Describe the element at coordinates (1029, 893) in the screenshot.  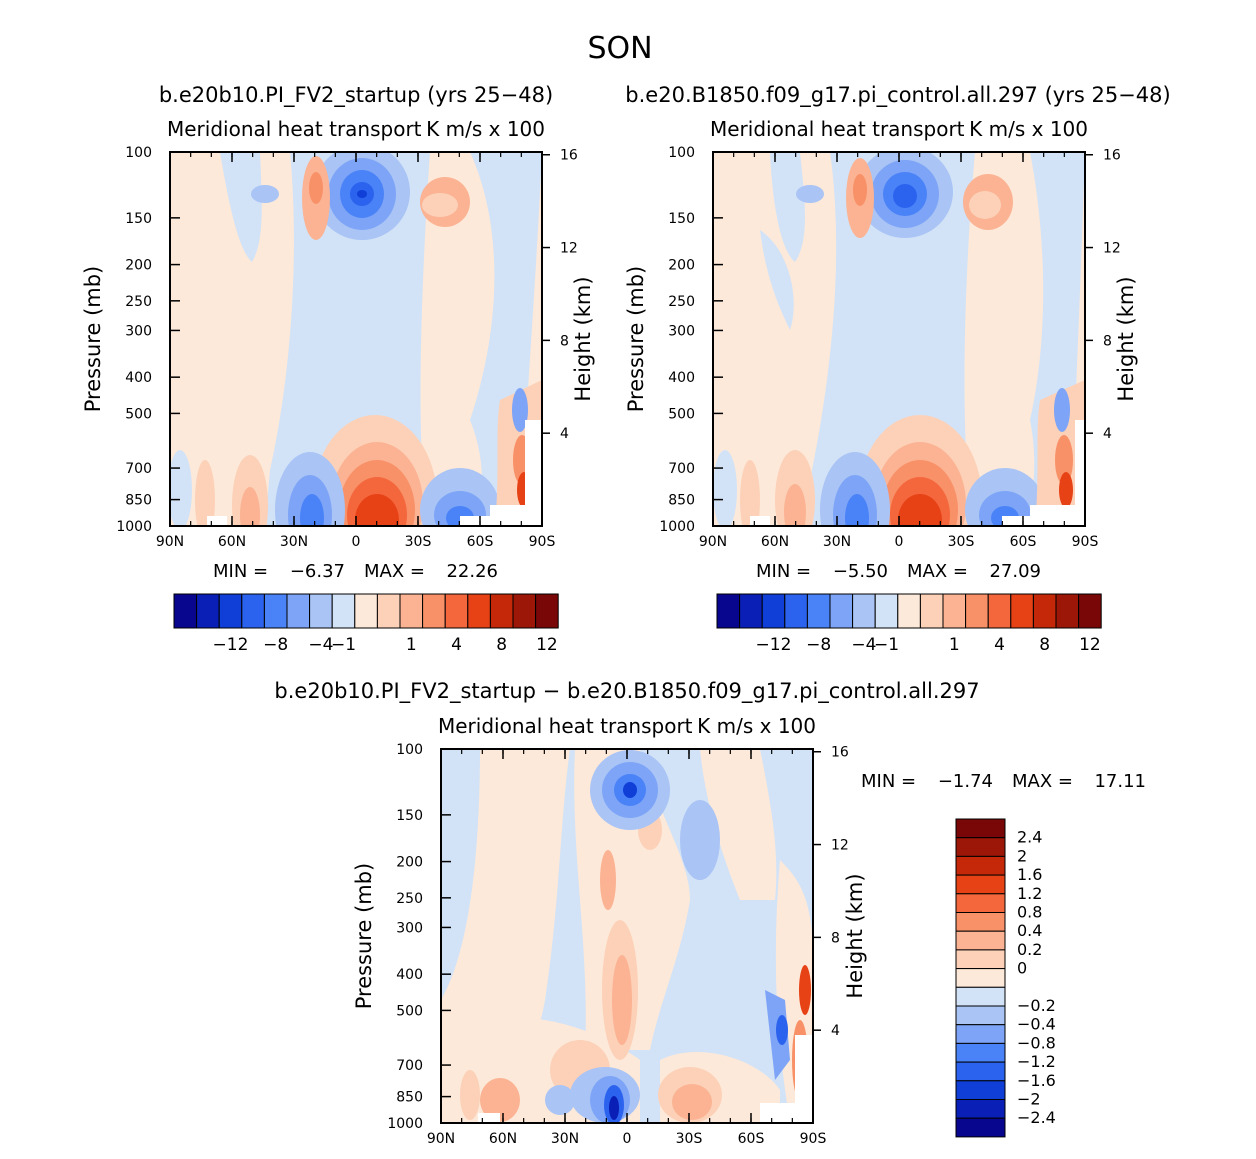
I see `colorbar-label: 1.2` at that location.